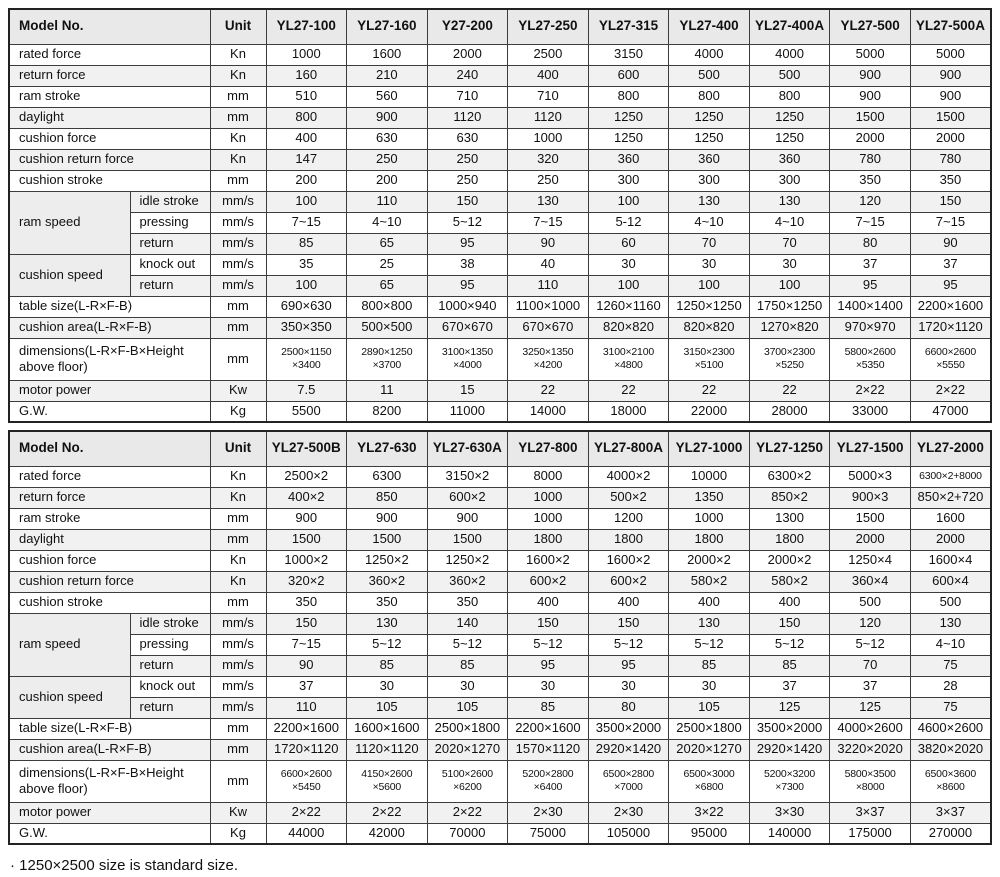 The image size is (1000, 877). What do you see at coordinates (467, 560) in the screenshot?
I see `value-cell: 1250×2` at bounding box center [467, 560].